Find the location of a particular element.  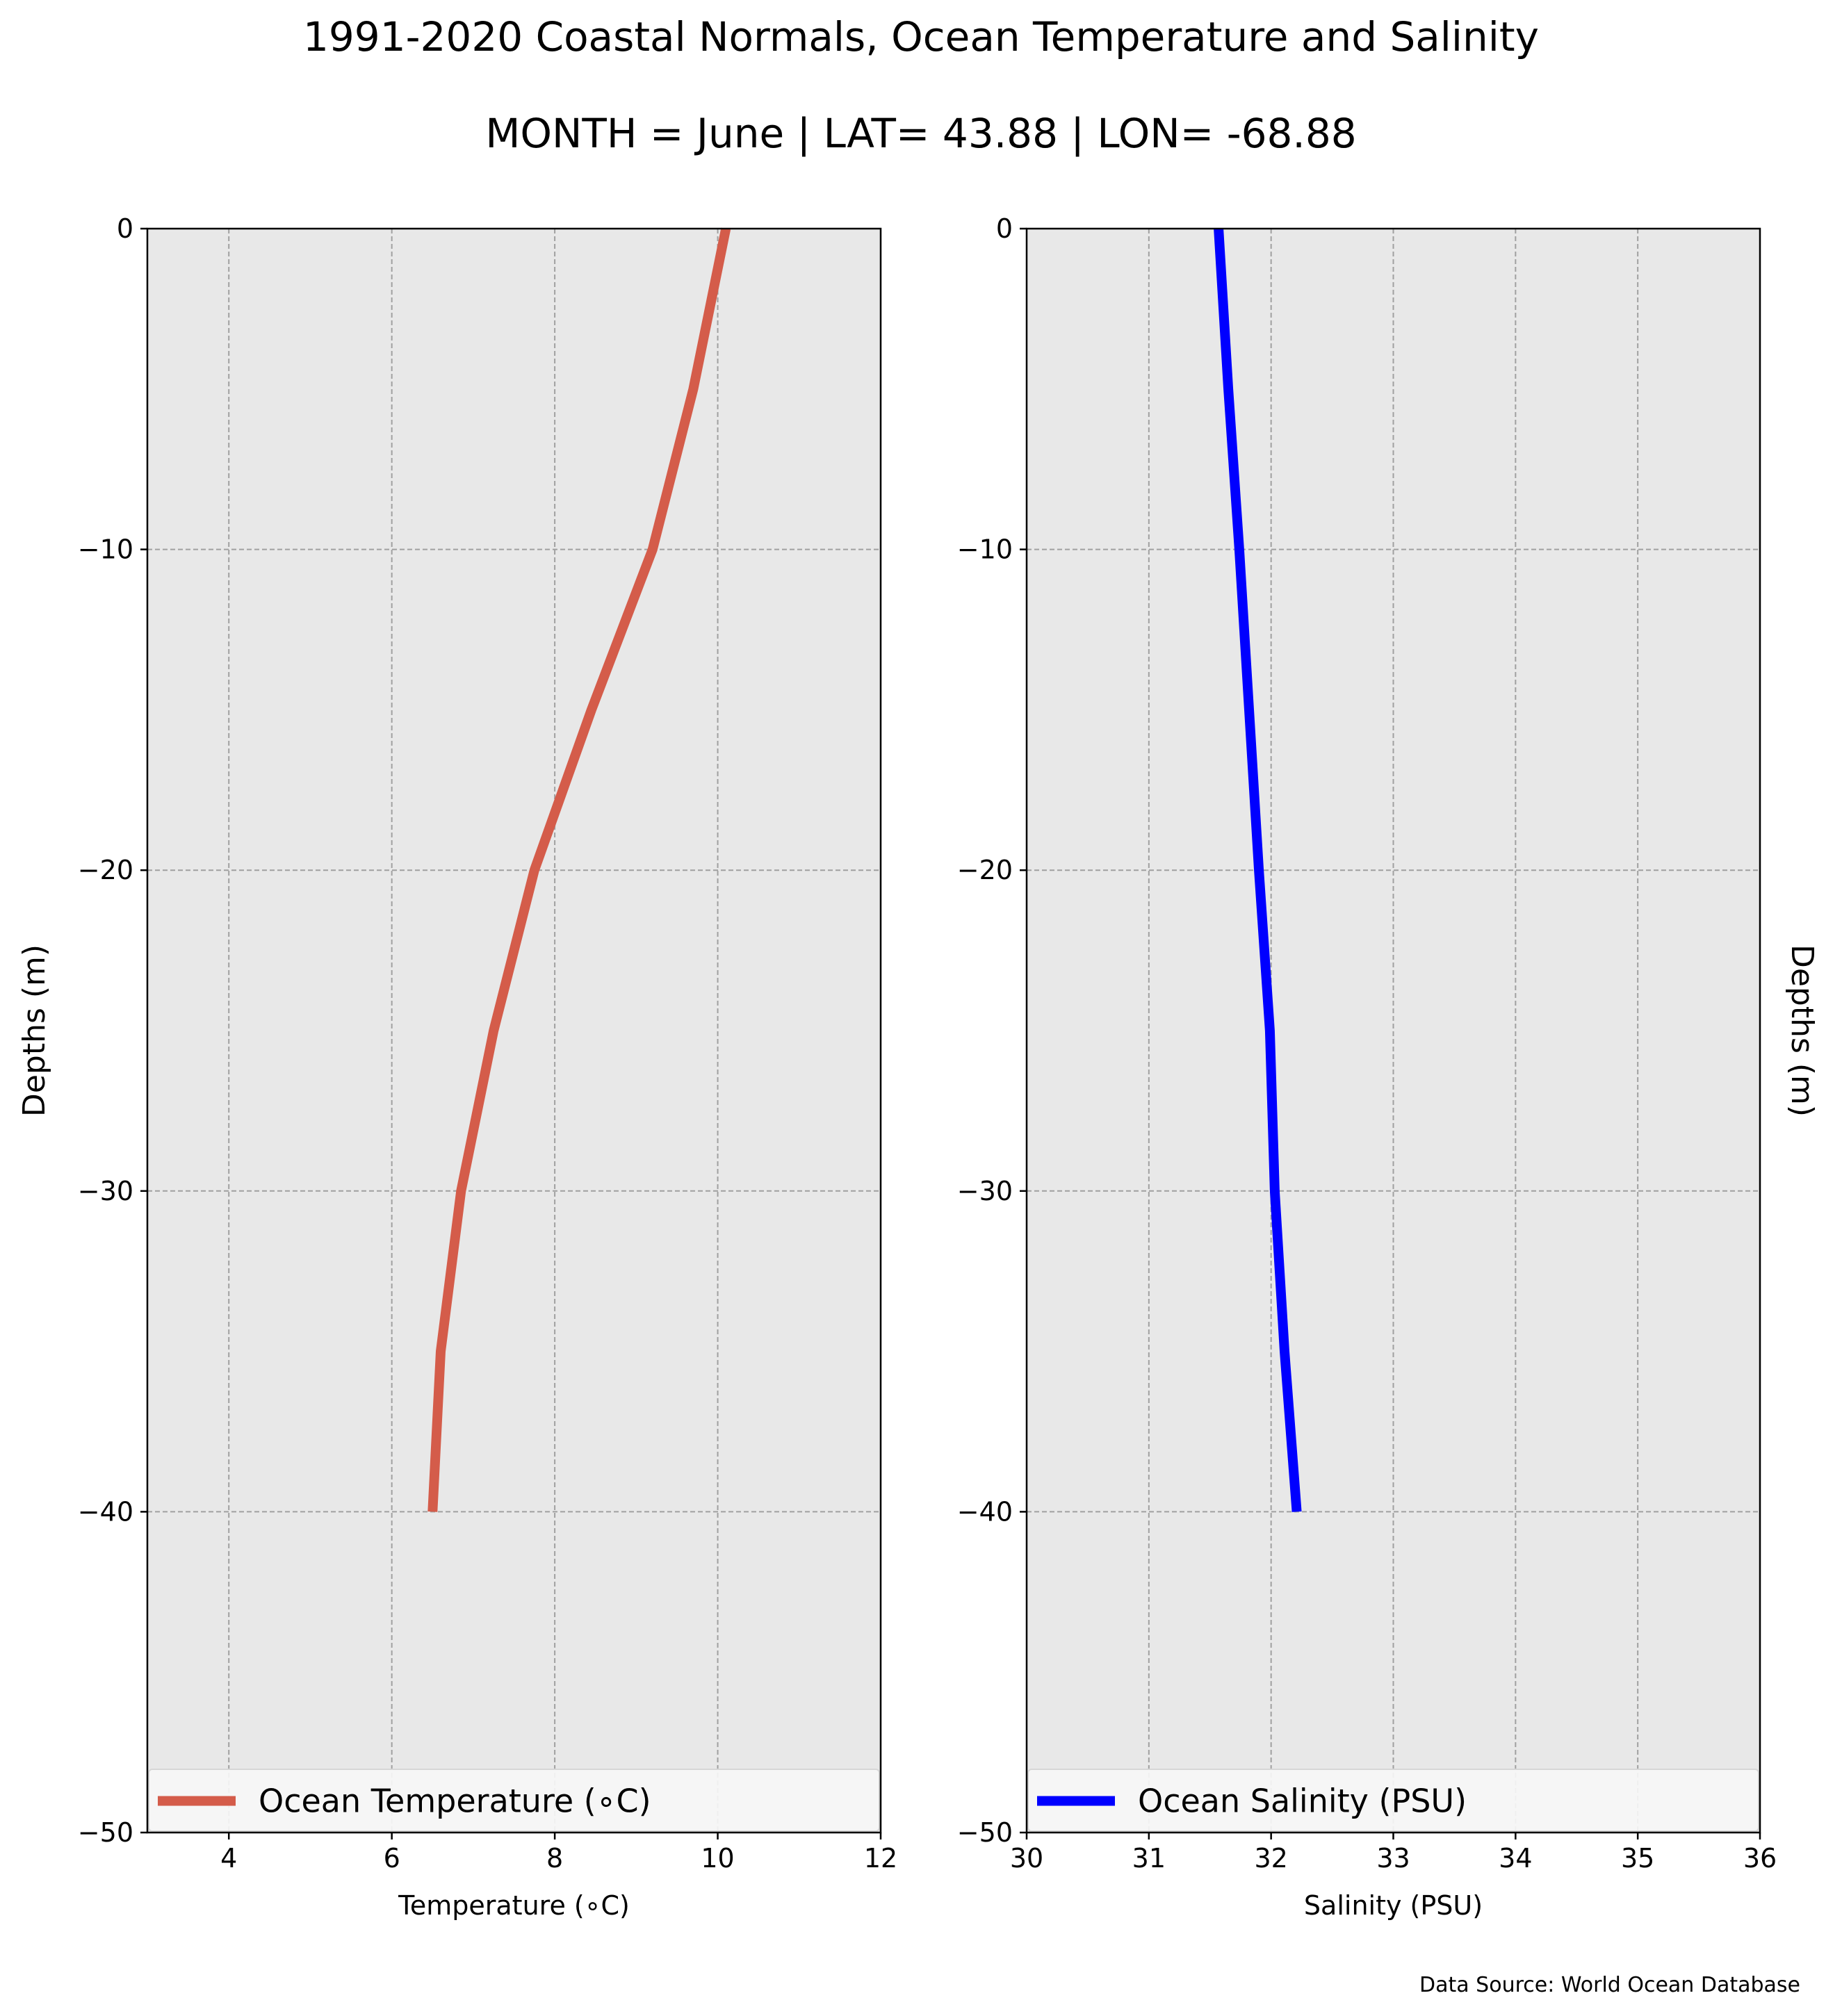

salinity-x-tick-label: 36 is located at coordinates (1760, 1858).